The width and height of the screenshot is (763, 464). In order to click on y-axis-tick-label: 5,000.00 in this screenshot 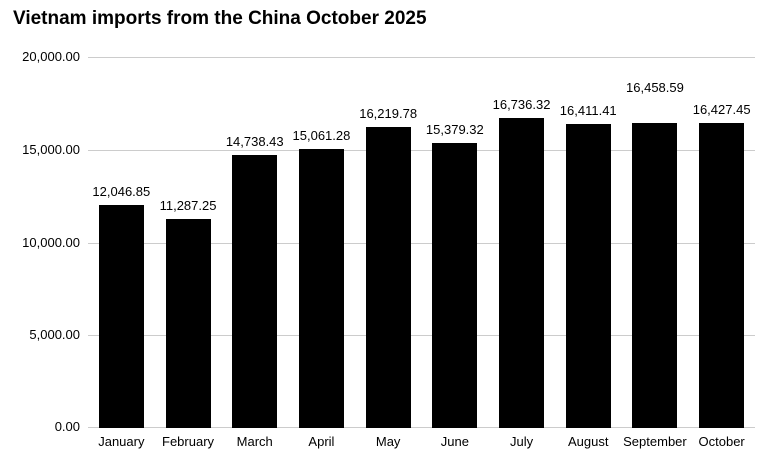, I will do `click(54, 335)`.